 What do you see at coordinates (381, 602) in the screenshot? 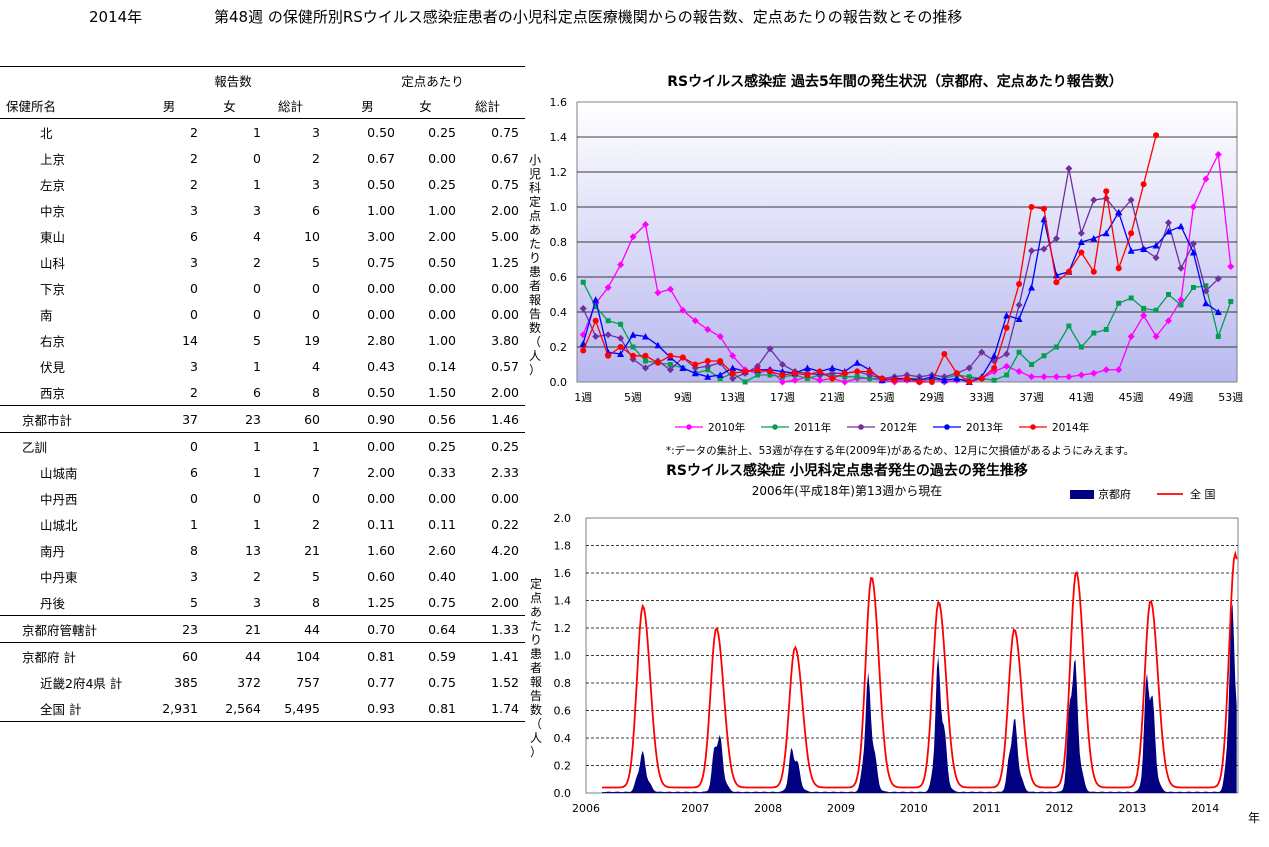
I see `cell-pm: 1.25` at bounding box center [381, 602].